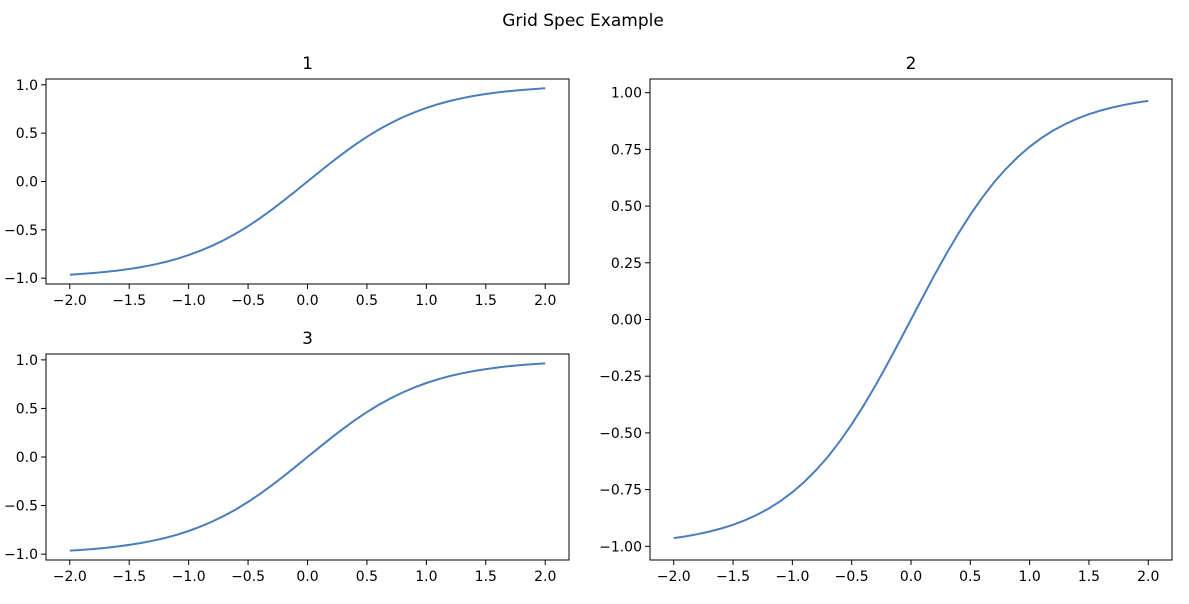 The image size is (1189, 604). Describe the element at coordinates (583, 21) in the screenshot. I see `figure-title: Grid Spec Example` at that location.